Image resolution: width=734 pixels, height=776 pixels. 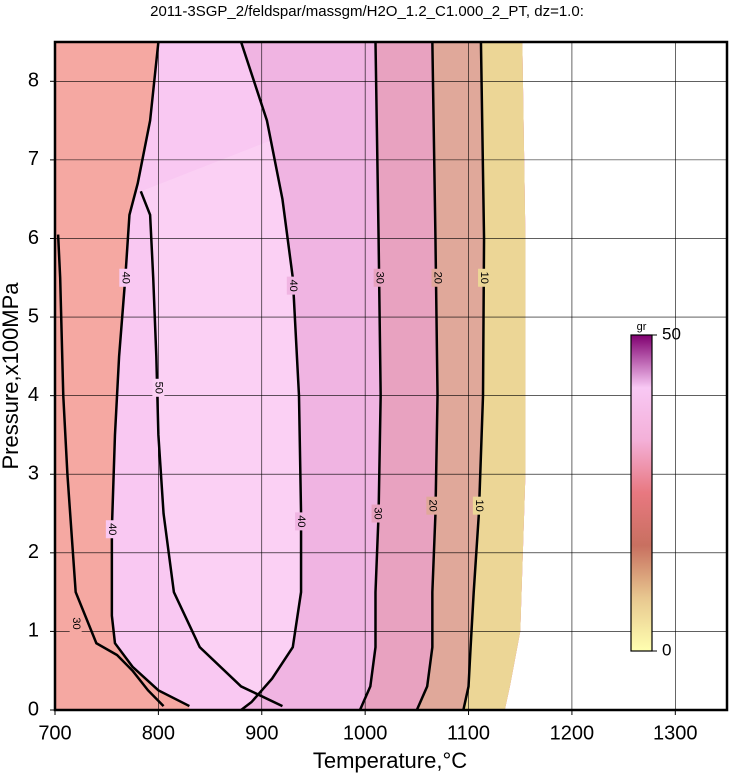 I want to click on y-tick-label: 8, so click(x=33, y=81).